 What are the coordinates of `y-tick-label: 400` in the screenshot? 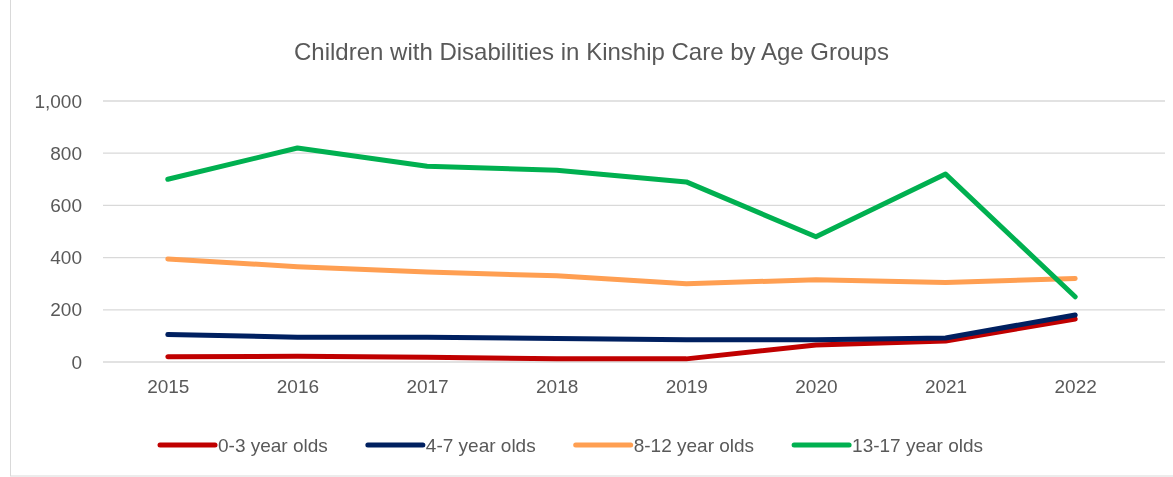 It's located at (66, 258).